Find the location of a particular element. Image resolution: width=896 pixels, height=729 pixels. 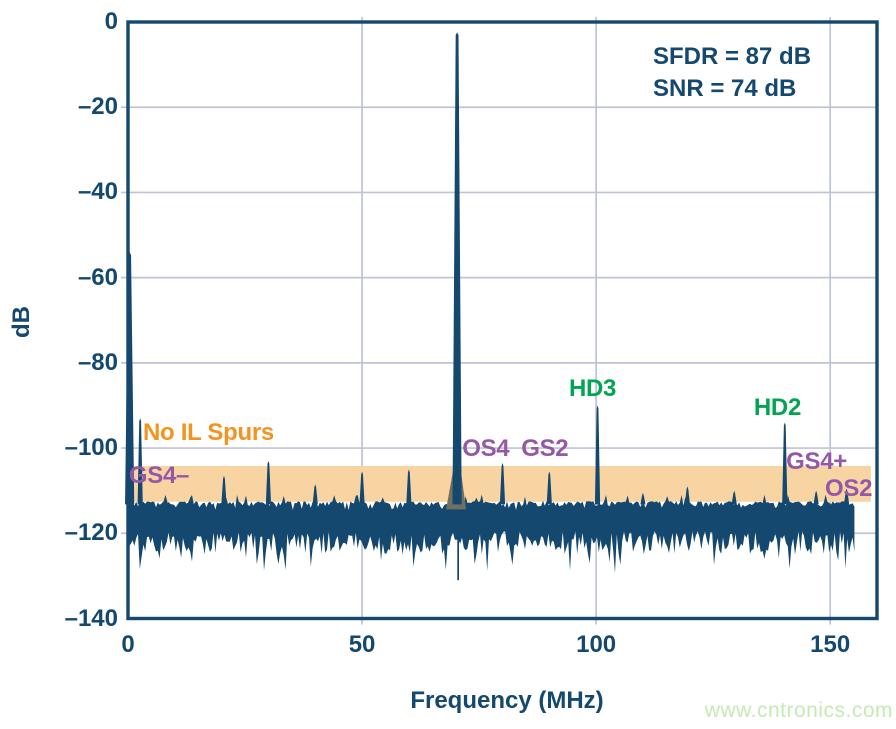

spur-110-peak is located at coordinates (643, 498).